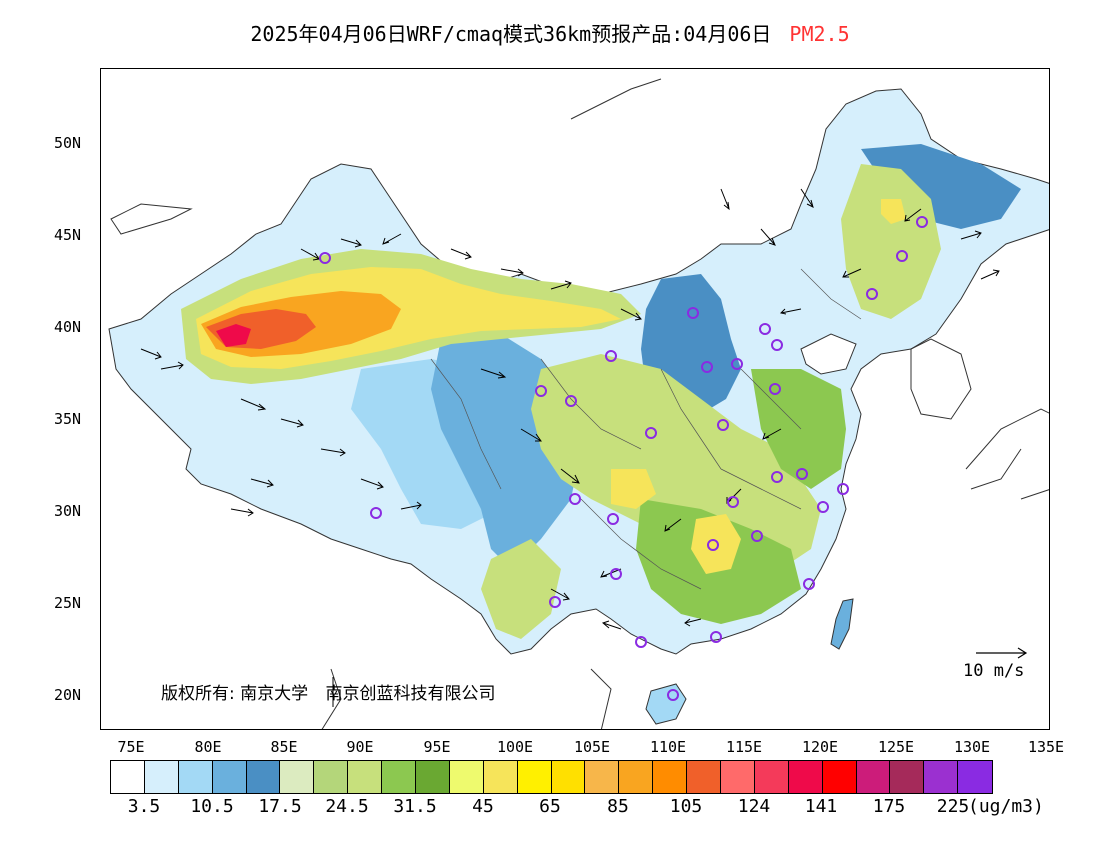 The image size is (1100, 850). What do you see at coordinates (131, 747) in the screenshot?
I see `lon-label-75e: 75E` at bounding box center [131, 747].